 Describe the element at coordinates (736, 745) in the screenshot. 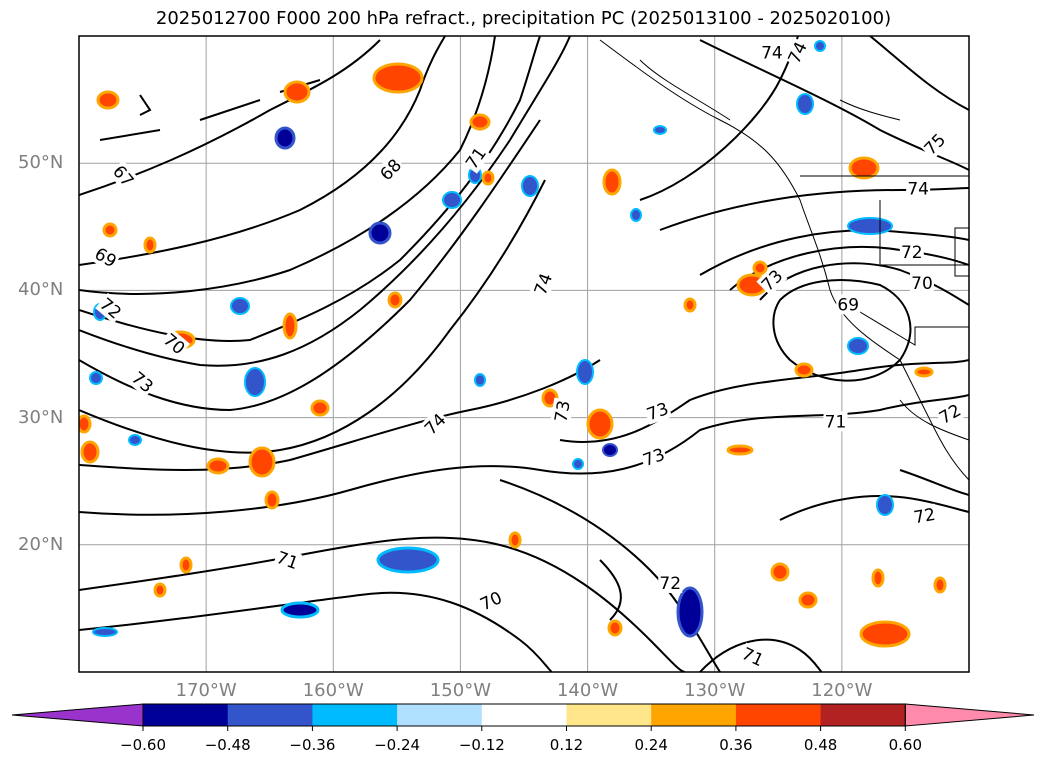

I see `colorbar-tick-label: 0.36` at that location.